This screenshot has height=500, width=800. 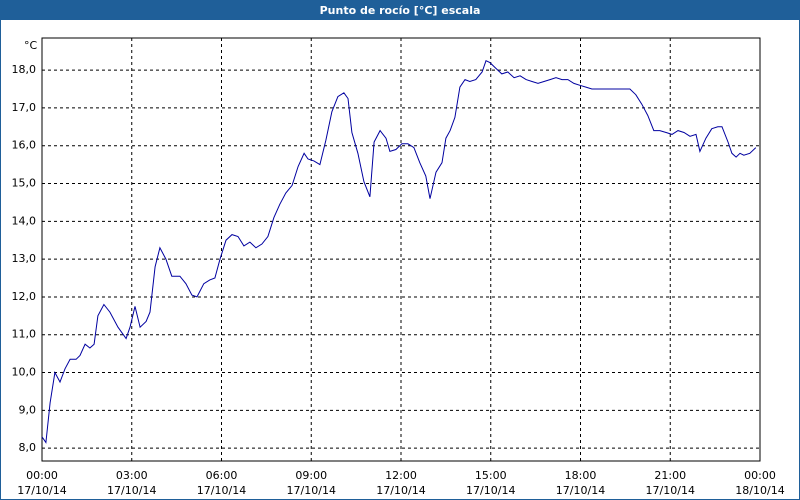 What do you see at coordinates (670, 475) in the screenshot?
I see `x-tick-label: 21:00` at bounding box center [670, 475].